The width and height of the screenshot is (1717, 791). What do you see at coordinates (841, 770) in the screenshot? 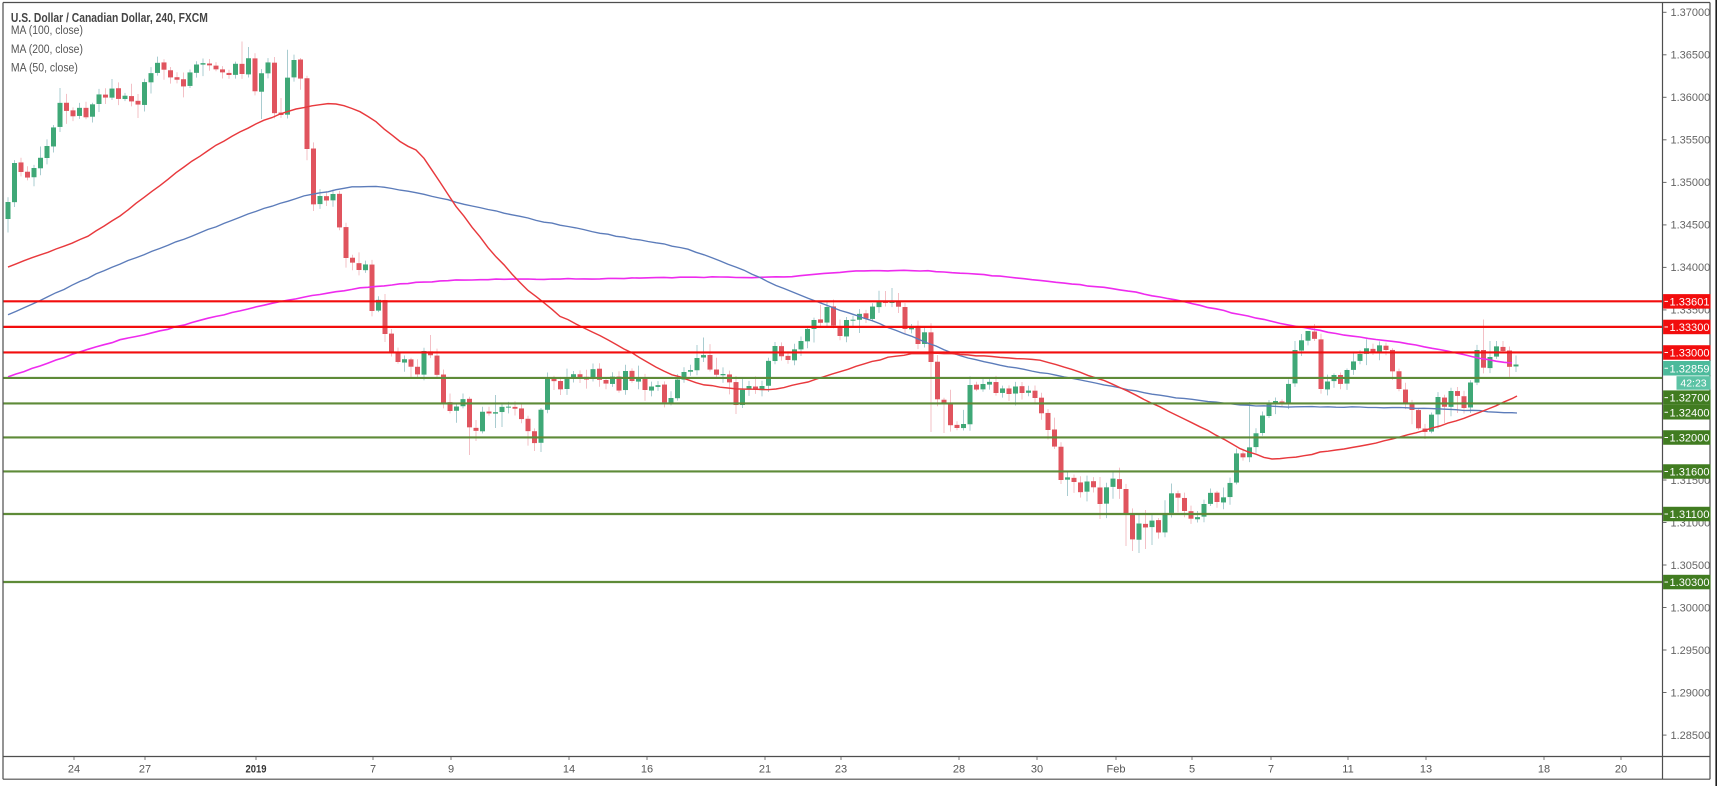
I see `svg-text: 23` at bounding box center [841, 770].